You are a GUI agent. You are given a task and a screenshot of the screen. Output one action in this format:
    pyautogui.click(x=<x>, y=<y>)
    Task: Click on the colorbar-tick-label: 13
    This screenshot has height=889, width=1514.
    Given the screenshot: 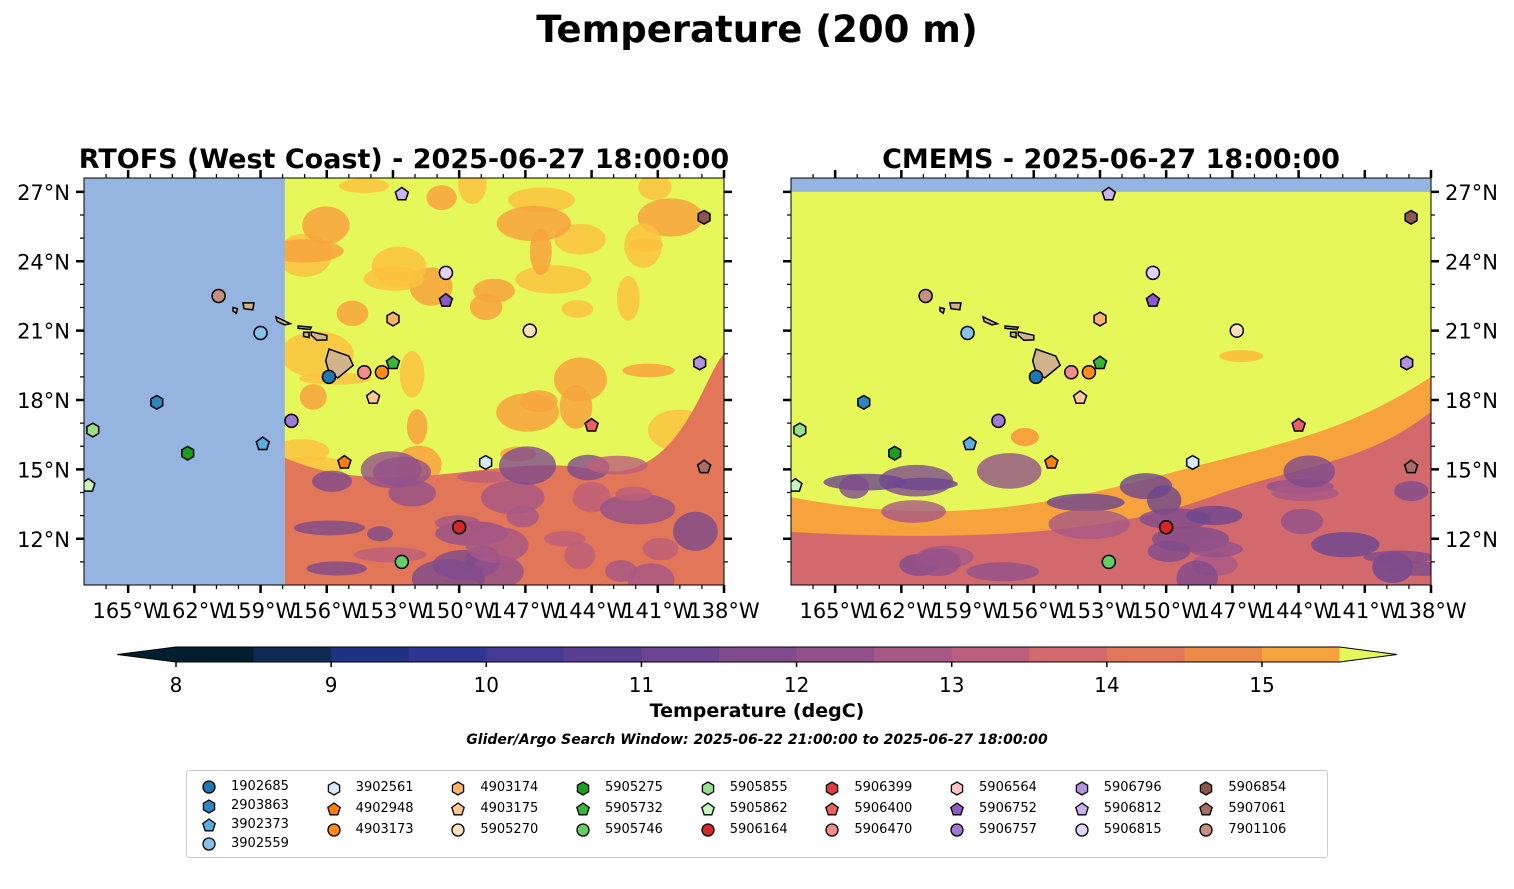 What is the action you would take?
    pyautogui.click(x=951, y=685)
    